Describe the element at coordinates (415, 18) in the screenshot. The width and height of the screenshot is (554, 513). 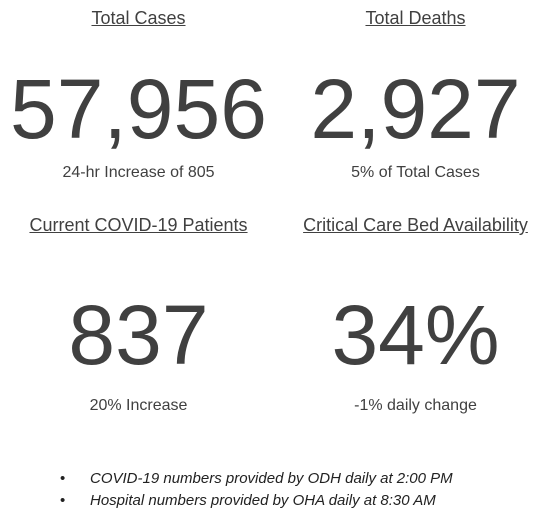
I see `panel-title: Total Deaths` at that location.